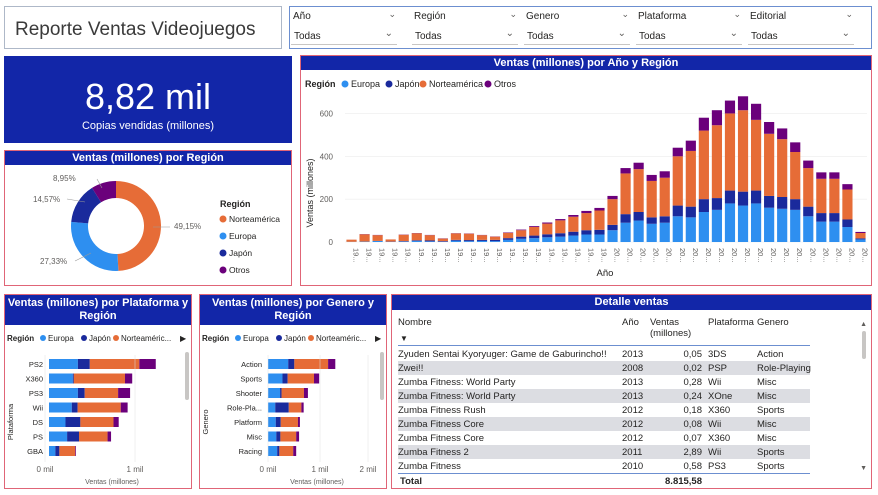  What do you see at coordinates (183, 338) in the screenshot?
I see `legend-next-icon: ▶` at bounding box center [183, 338].